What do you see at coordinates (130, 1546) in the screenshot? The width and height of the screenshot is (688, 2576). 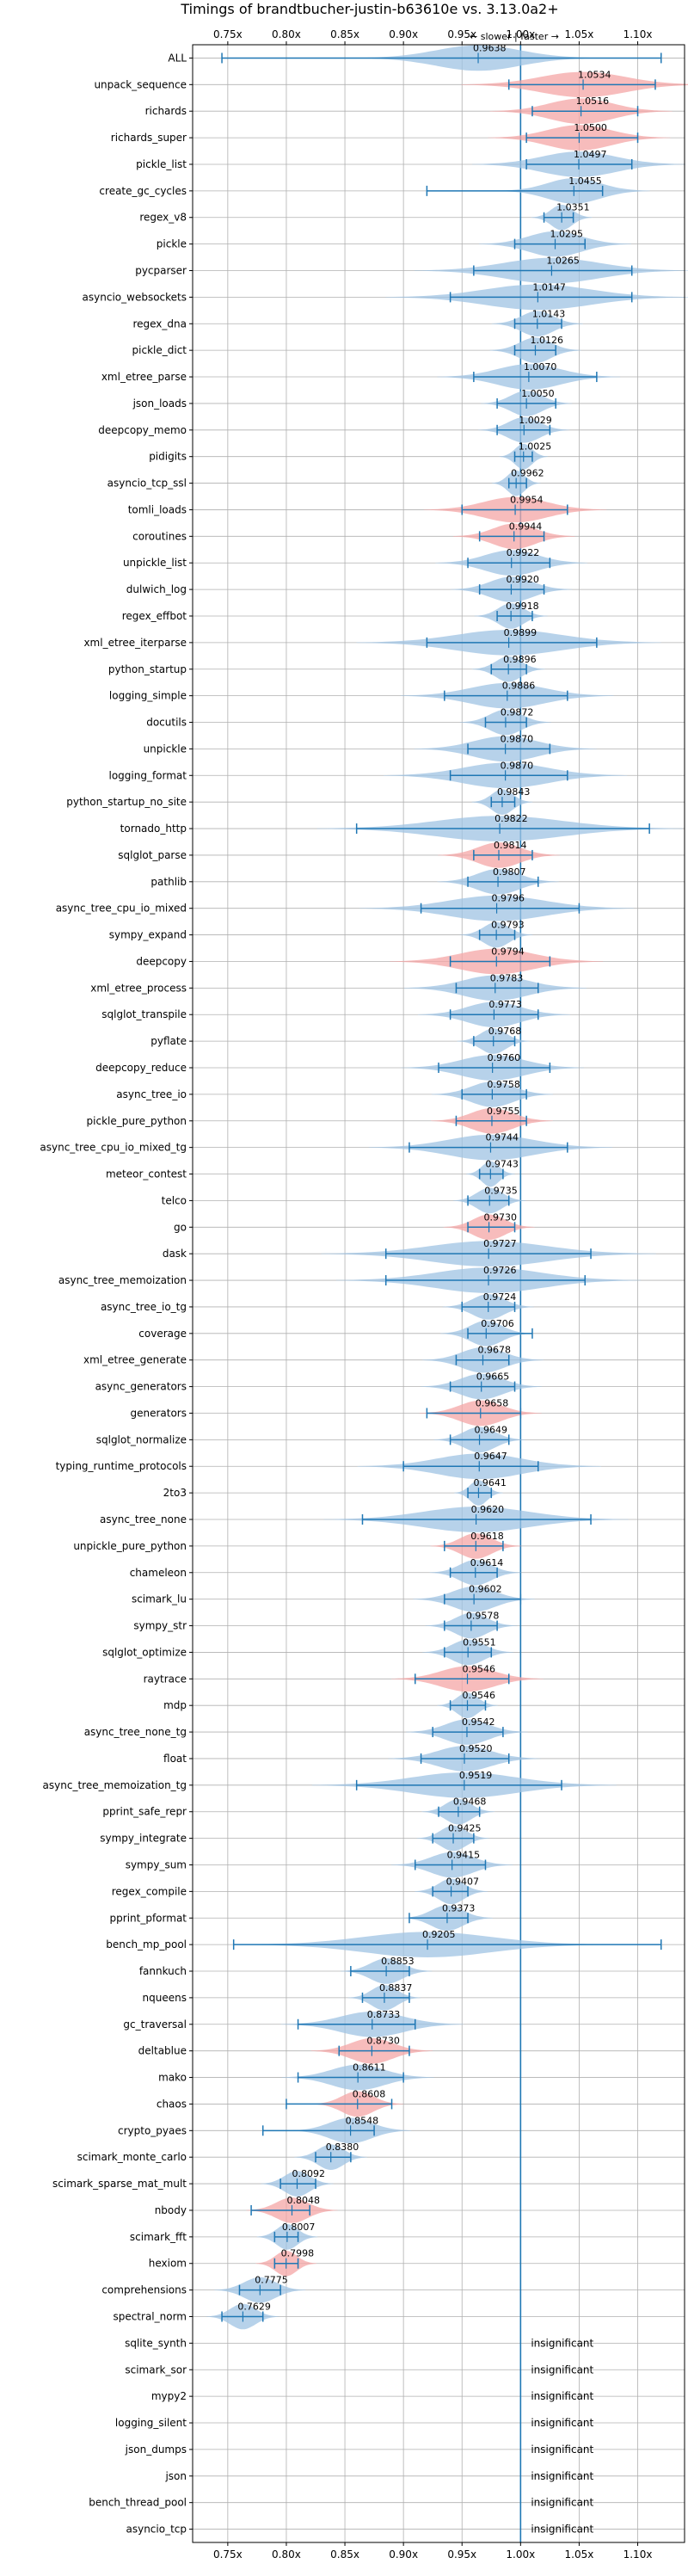 I see `benchmark-label: unpickle_pure_python` at bounding box center [130, 1546].